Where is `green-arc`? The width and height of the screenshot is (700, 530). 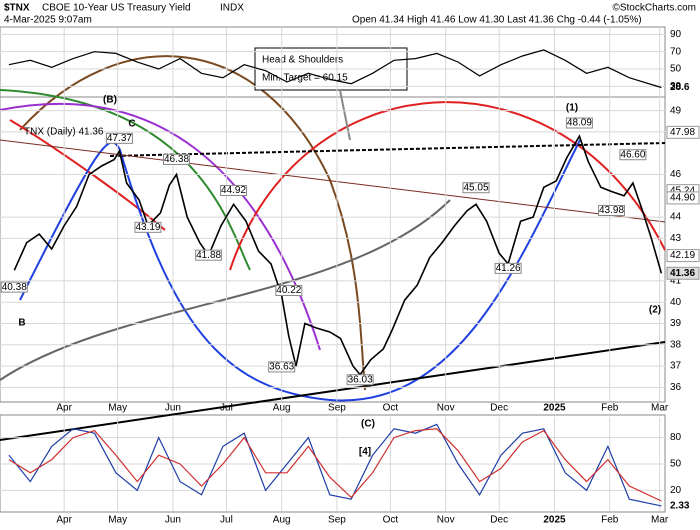
green-arc is located at coordinates (125, 180).